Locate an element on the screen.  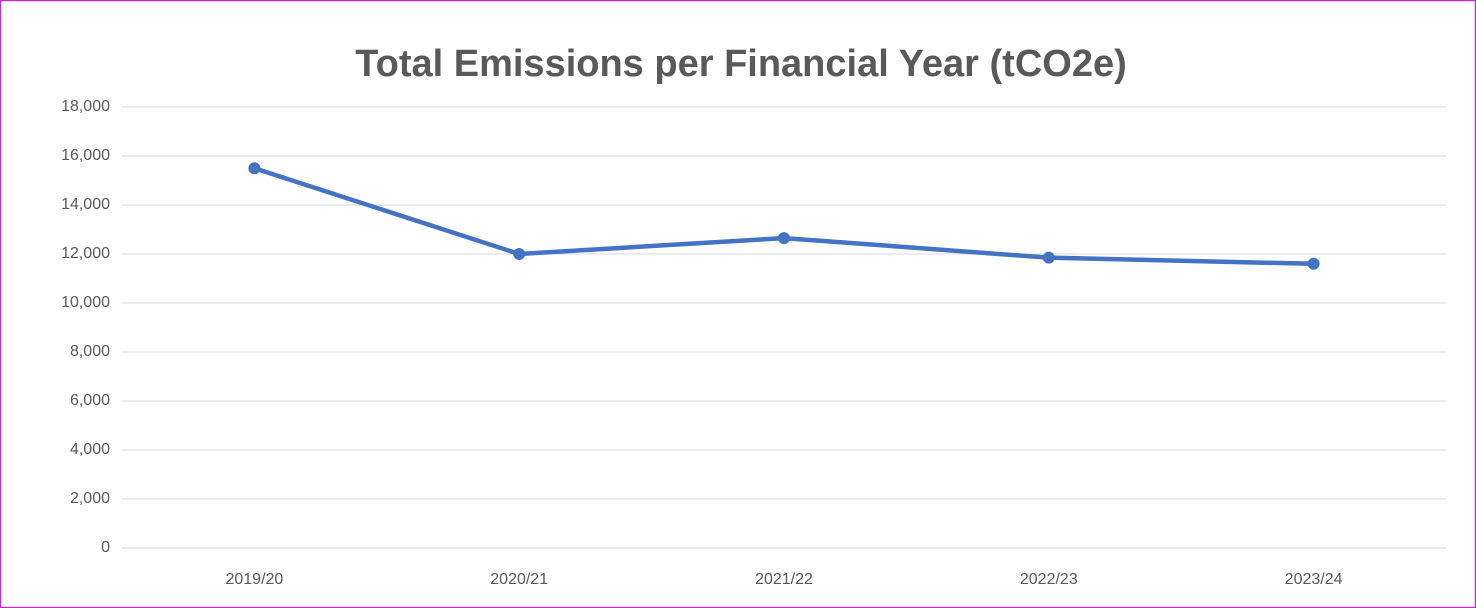
y-tick-label: 6,000 is located at coordinates (90, 400).